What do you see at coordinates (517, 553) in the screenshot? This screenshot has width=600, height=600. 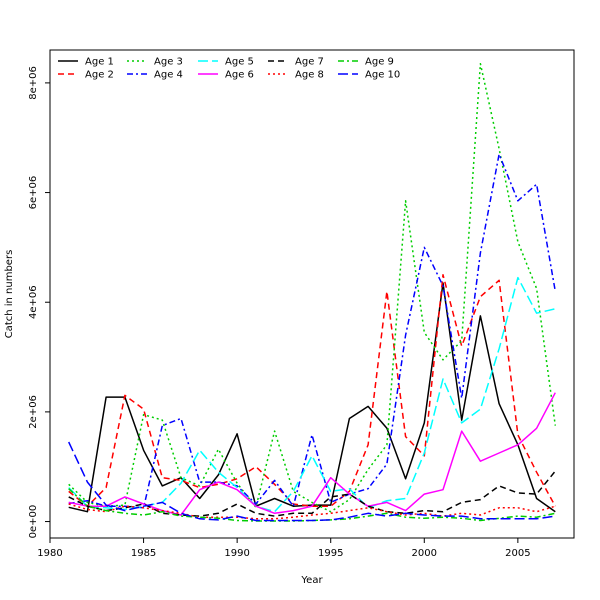 I see `x-tick-label: 2005` at bounding box center [517, 553].